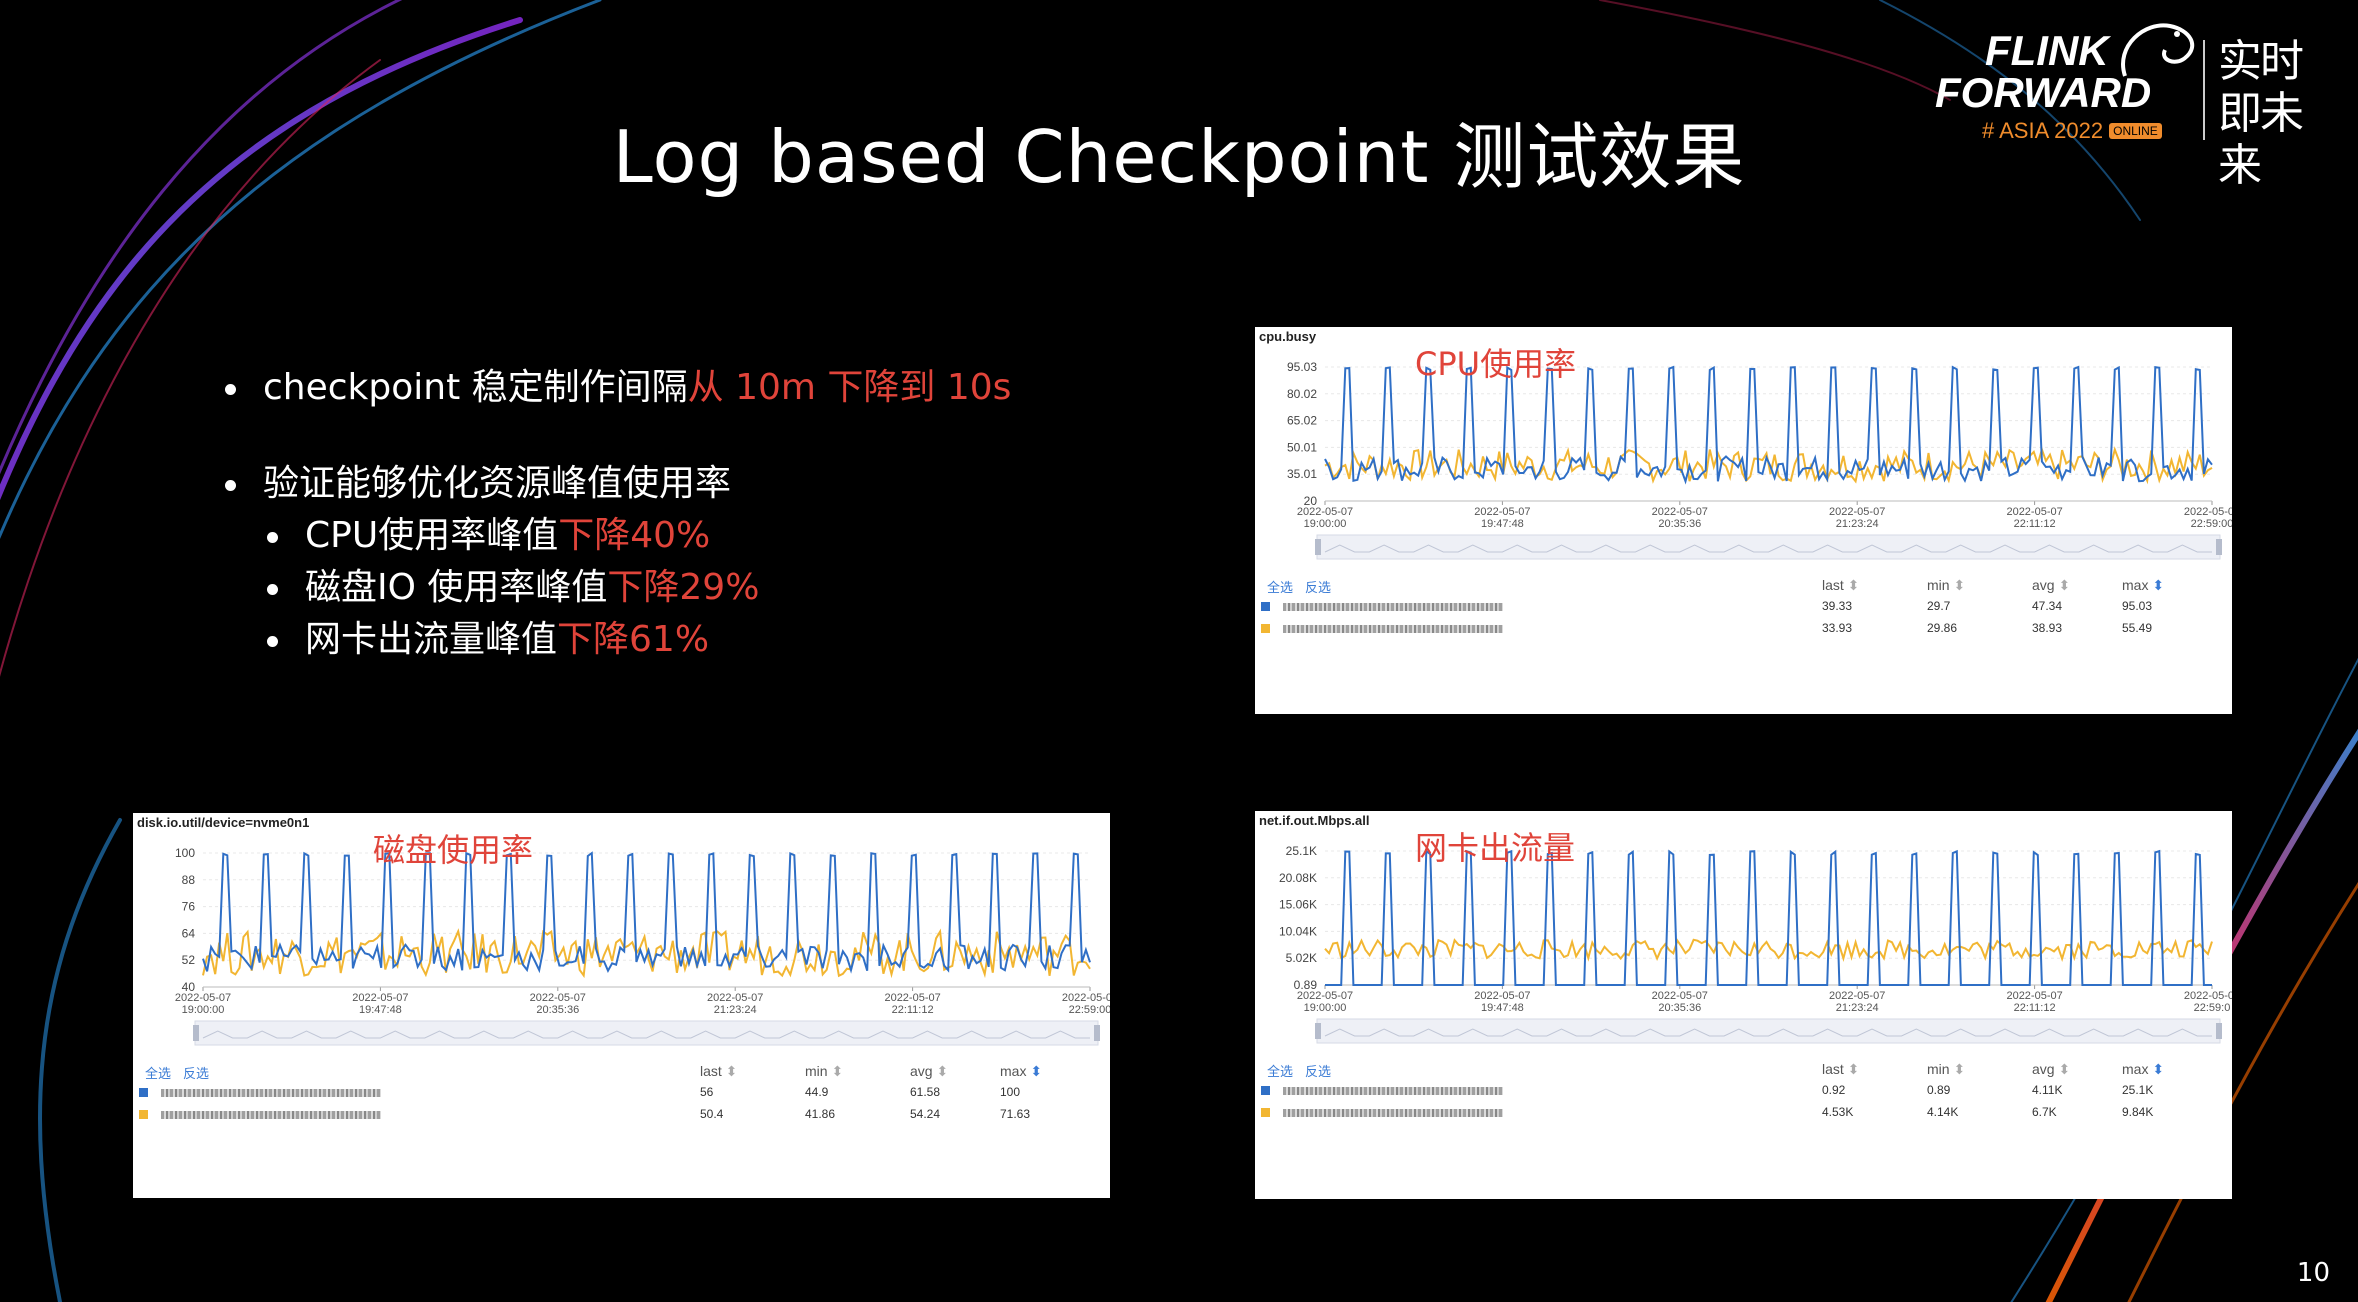 The image size is (2358, 1302). Describe the element at coordinates (1288, 336) in the screenshot. I see `chart-title: cpu.busy` at that location.